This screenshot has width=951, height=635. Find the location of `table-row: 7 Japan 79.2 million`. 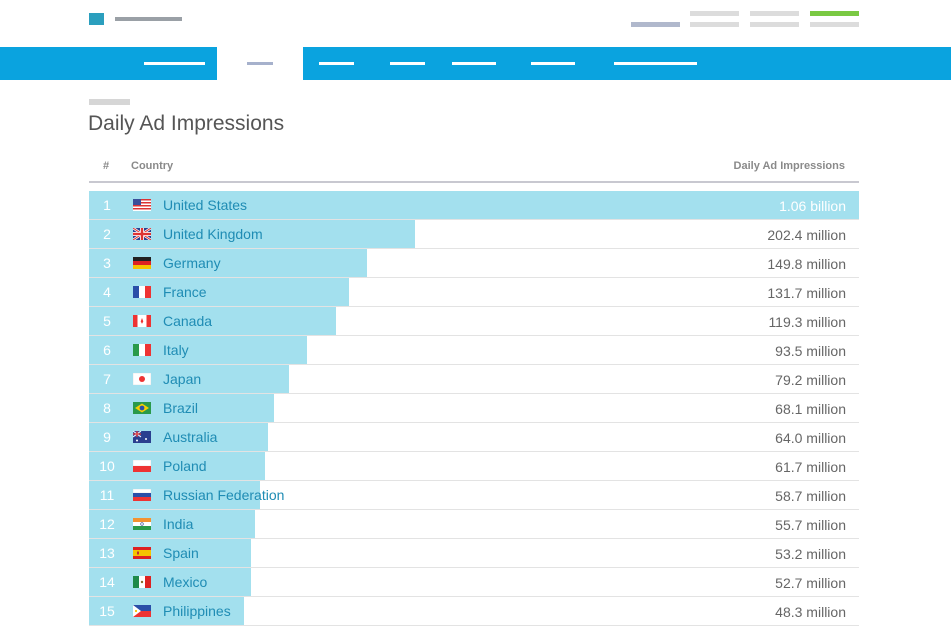

table-row: 7 Japan 79.2 million is located at coordinates (474, 379).